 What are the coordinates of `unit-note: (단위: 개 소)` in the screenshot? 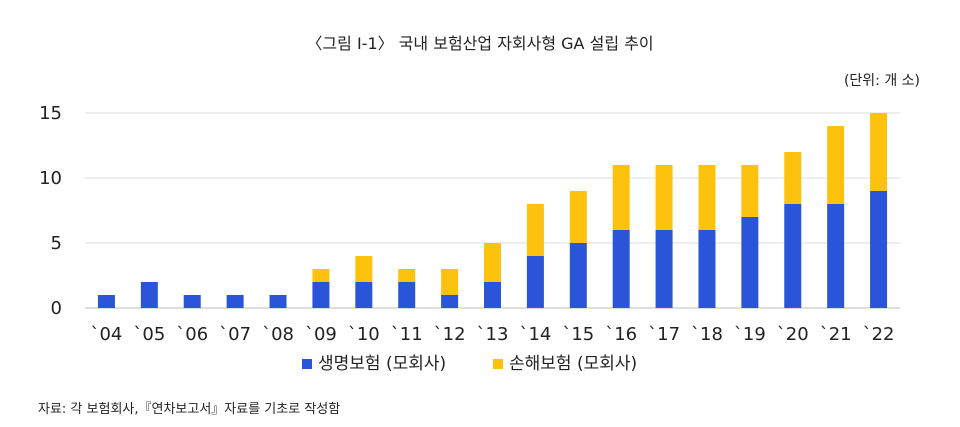 It's located at (881, 81).